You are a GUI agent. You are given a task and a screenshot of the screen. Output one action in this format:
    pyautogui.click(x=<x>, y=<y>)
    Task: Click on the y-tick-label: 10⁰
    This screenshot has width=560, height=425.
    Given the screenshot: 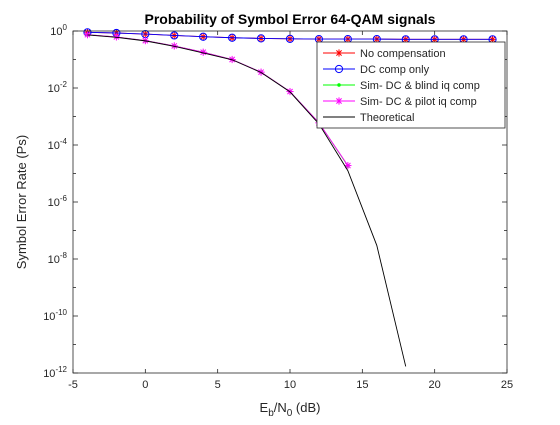 What is the action you would take?
    pyautogui.click(x=58, y=30)
    